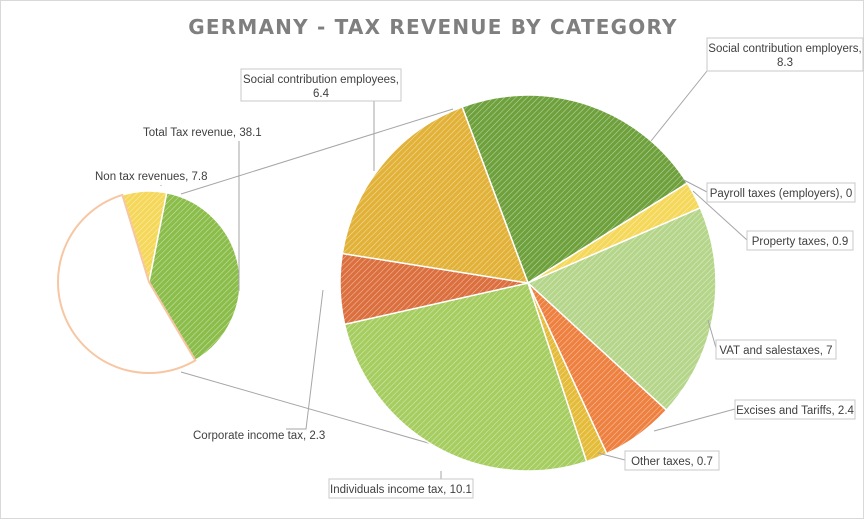 The height and width of the screenshot is (520, 864). What do you see at coordinates (614, 233) in the screenshot?
I see `secondary-slice-property-taxes-hatch` at bounding box center [614, 233].